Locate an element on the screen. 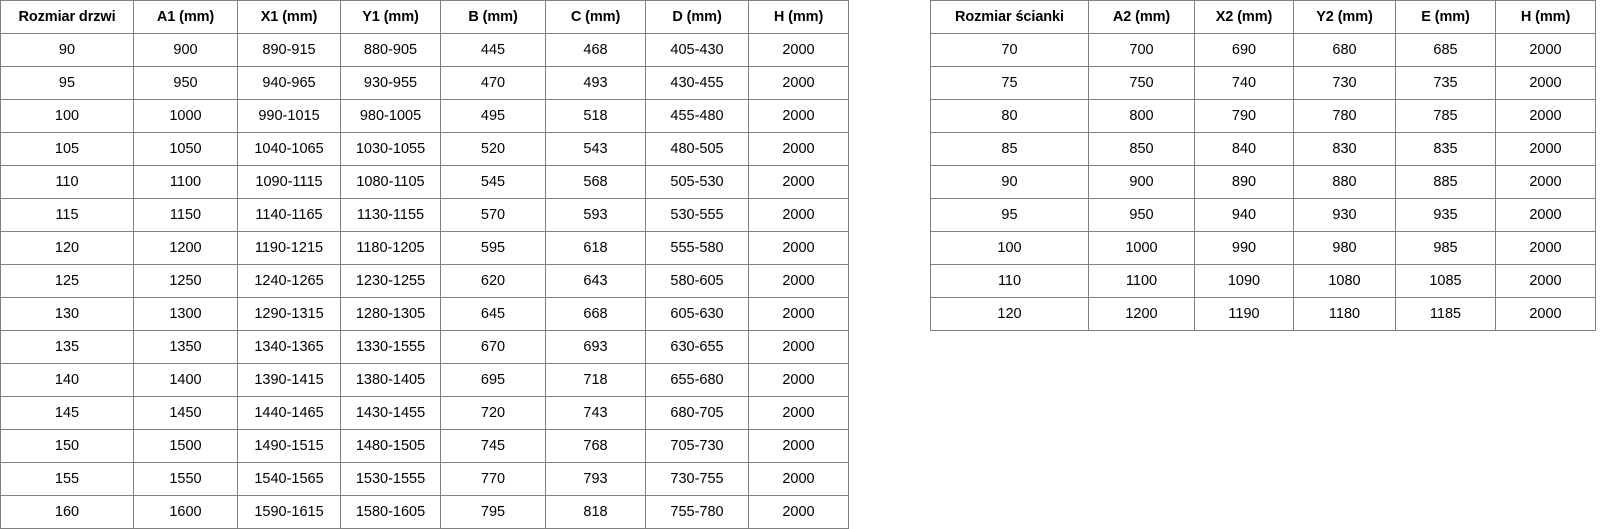  table-cell: 468 is located at coordinates (595, 50).